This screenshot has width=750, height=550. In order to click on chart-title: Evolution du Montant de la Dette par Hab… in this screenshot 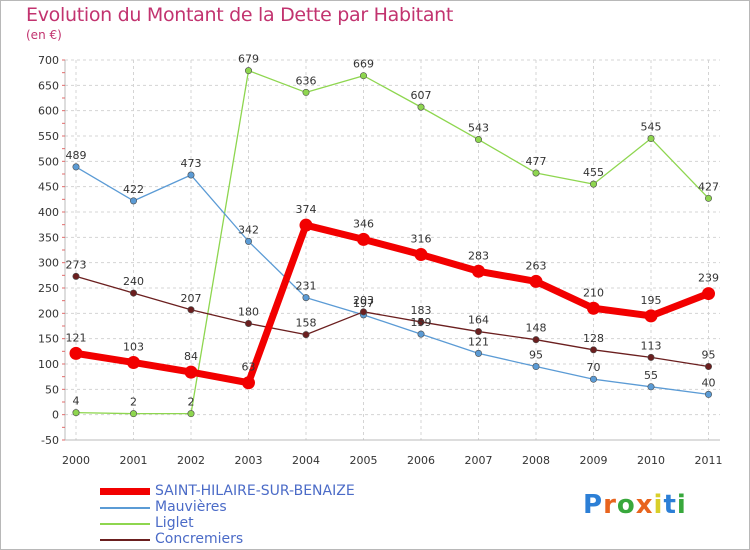, I will do `click(240, 15)`.